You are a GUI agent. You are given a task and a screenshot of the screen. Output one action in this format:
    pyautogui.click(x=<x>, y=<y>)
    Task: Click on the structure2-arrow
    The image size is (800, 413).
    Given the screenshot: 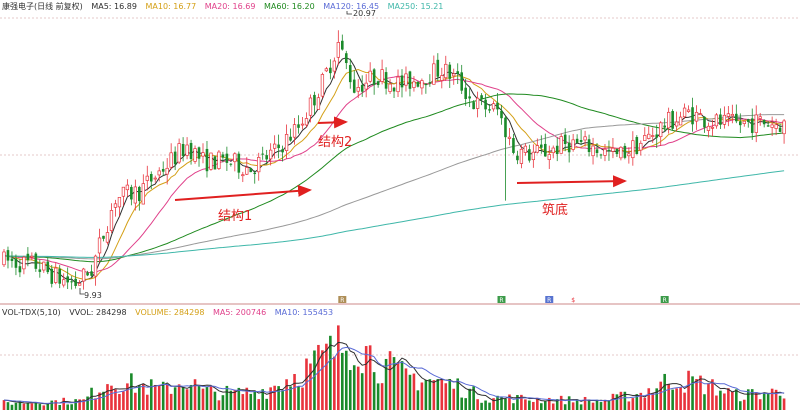 What is the action you would take?
    pyautogui.click(x=332, y=122)
    